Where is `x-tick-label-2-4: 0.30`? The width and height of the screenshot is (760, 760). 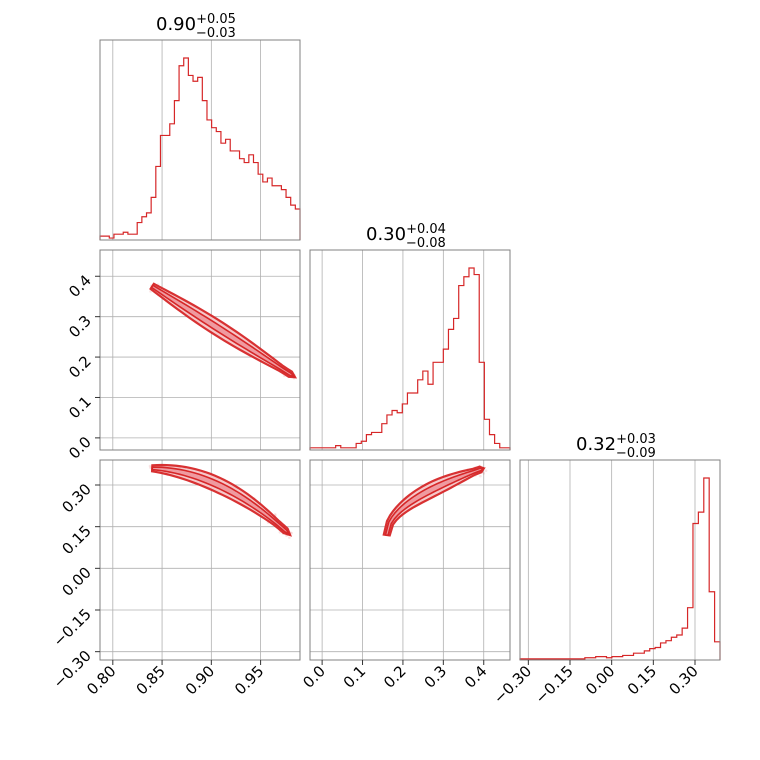 x-tick-label-2-4: 0.30 is located at coordinates (683, 680).